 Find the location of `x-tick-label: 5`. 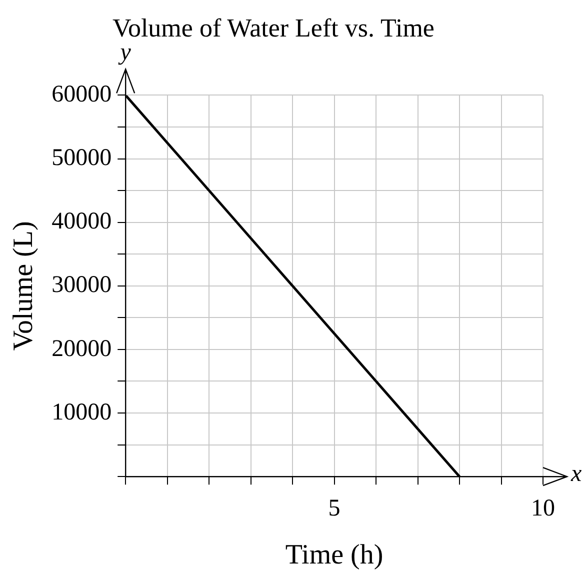

x-tick-label: 5 is located at coordinates (334, 508).